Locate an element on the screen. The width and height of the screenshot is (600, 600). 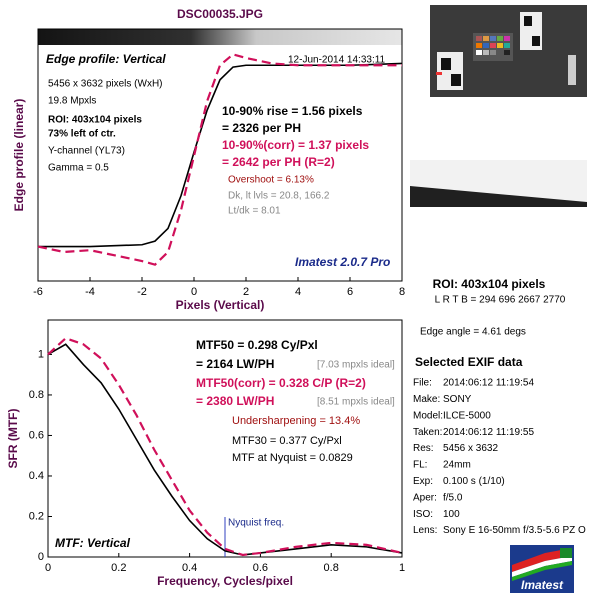
y-axis-label: SFR (MTF) is located at coordinates (13, 439).